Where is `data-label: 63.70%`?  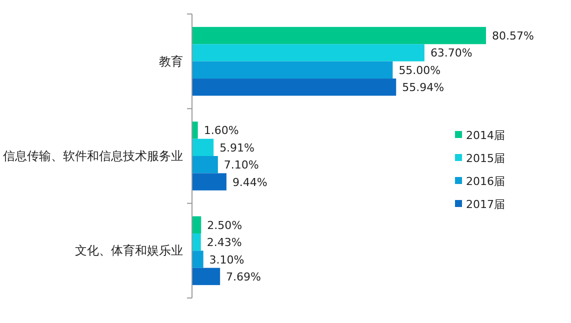 data-label: 63.70% is located at coordinates (451, 53).